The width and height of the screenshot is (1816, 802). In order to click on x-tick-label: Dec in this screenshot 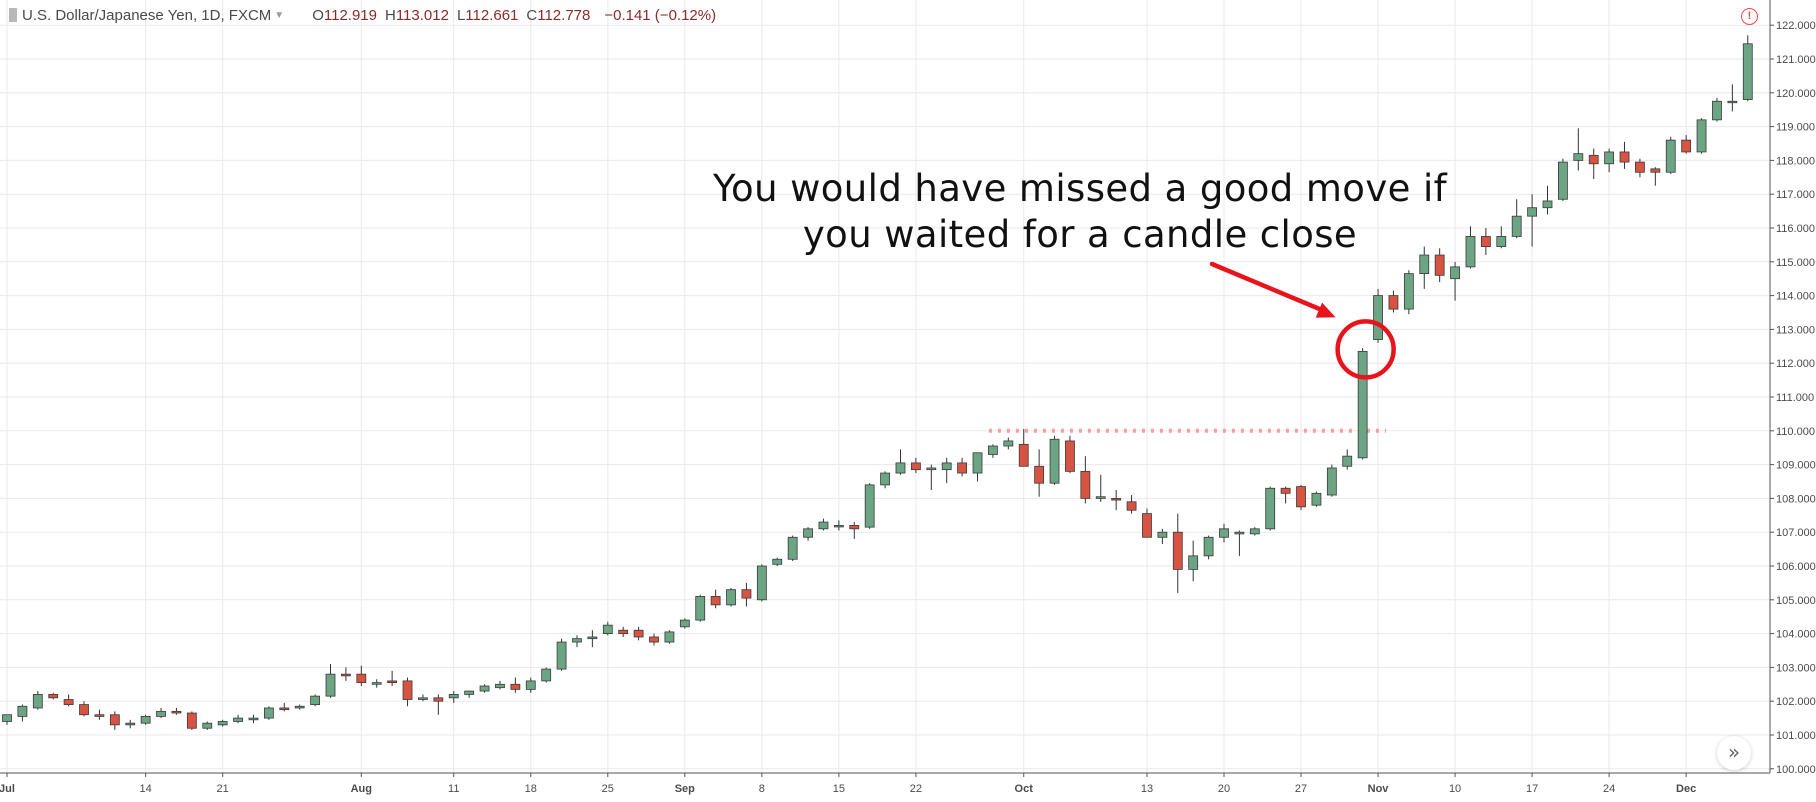, I will do `click(1686, 789)`.